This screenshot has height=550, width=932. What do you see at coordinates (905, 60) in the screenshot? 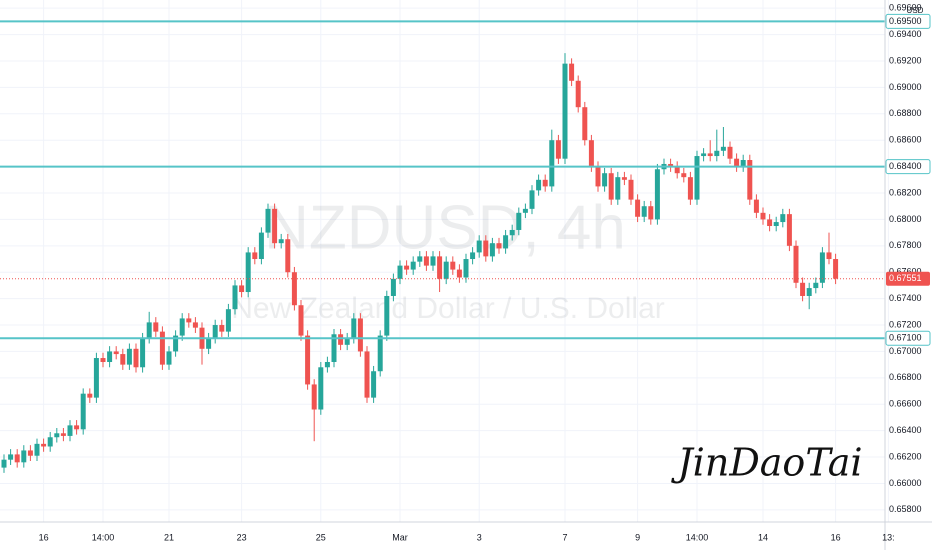
I see `y-tick-label: 0.69200` at bounding box center [905, 60].